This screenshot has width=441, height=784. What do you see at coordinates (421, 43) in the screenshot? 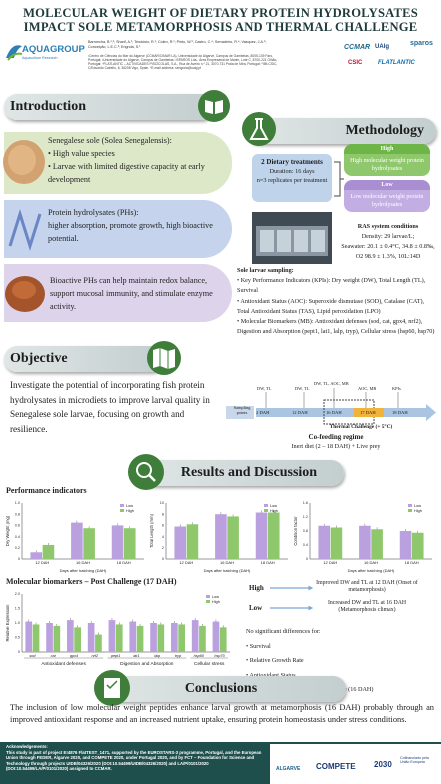
I see `sparos-logo: sparos` at bounding box center [421, 43].